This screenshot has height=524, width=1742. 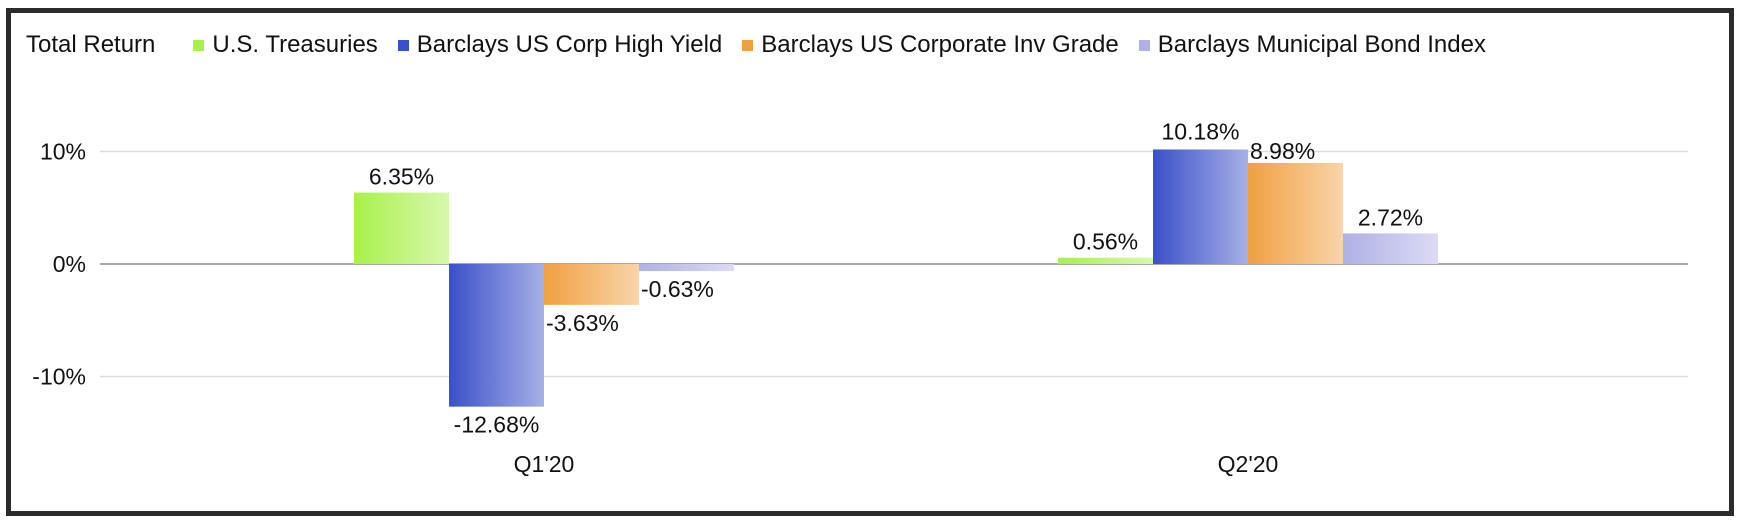 What do you see at coordinates (1248, 464) in the screenshot?
I see `x-category-label: Q2'20` at bounding box center [1248, 464].